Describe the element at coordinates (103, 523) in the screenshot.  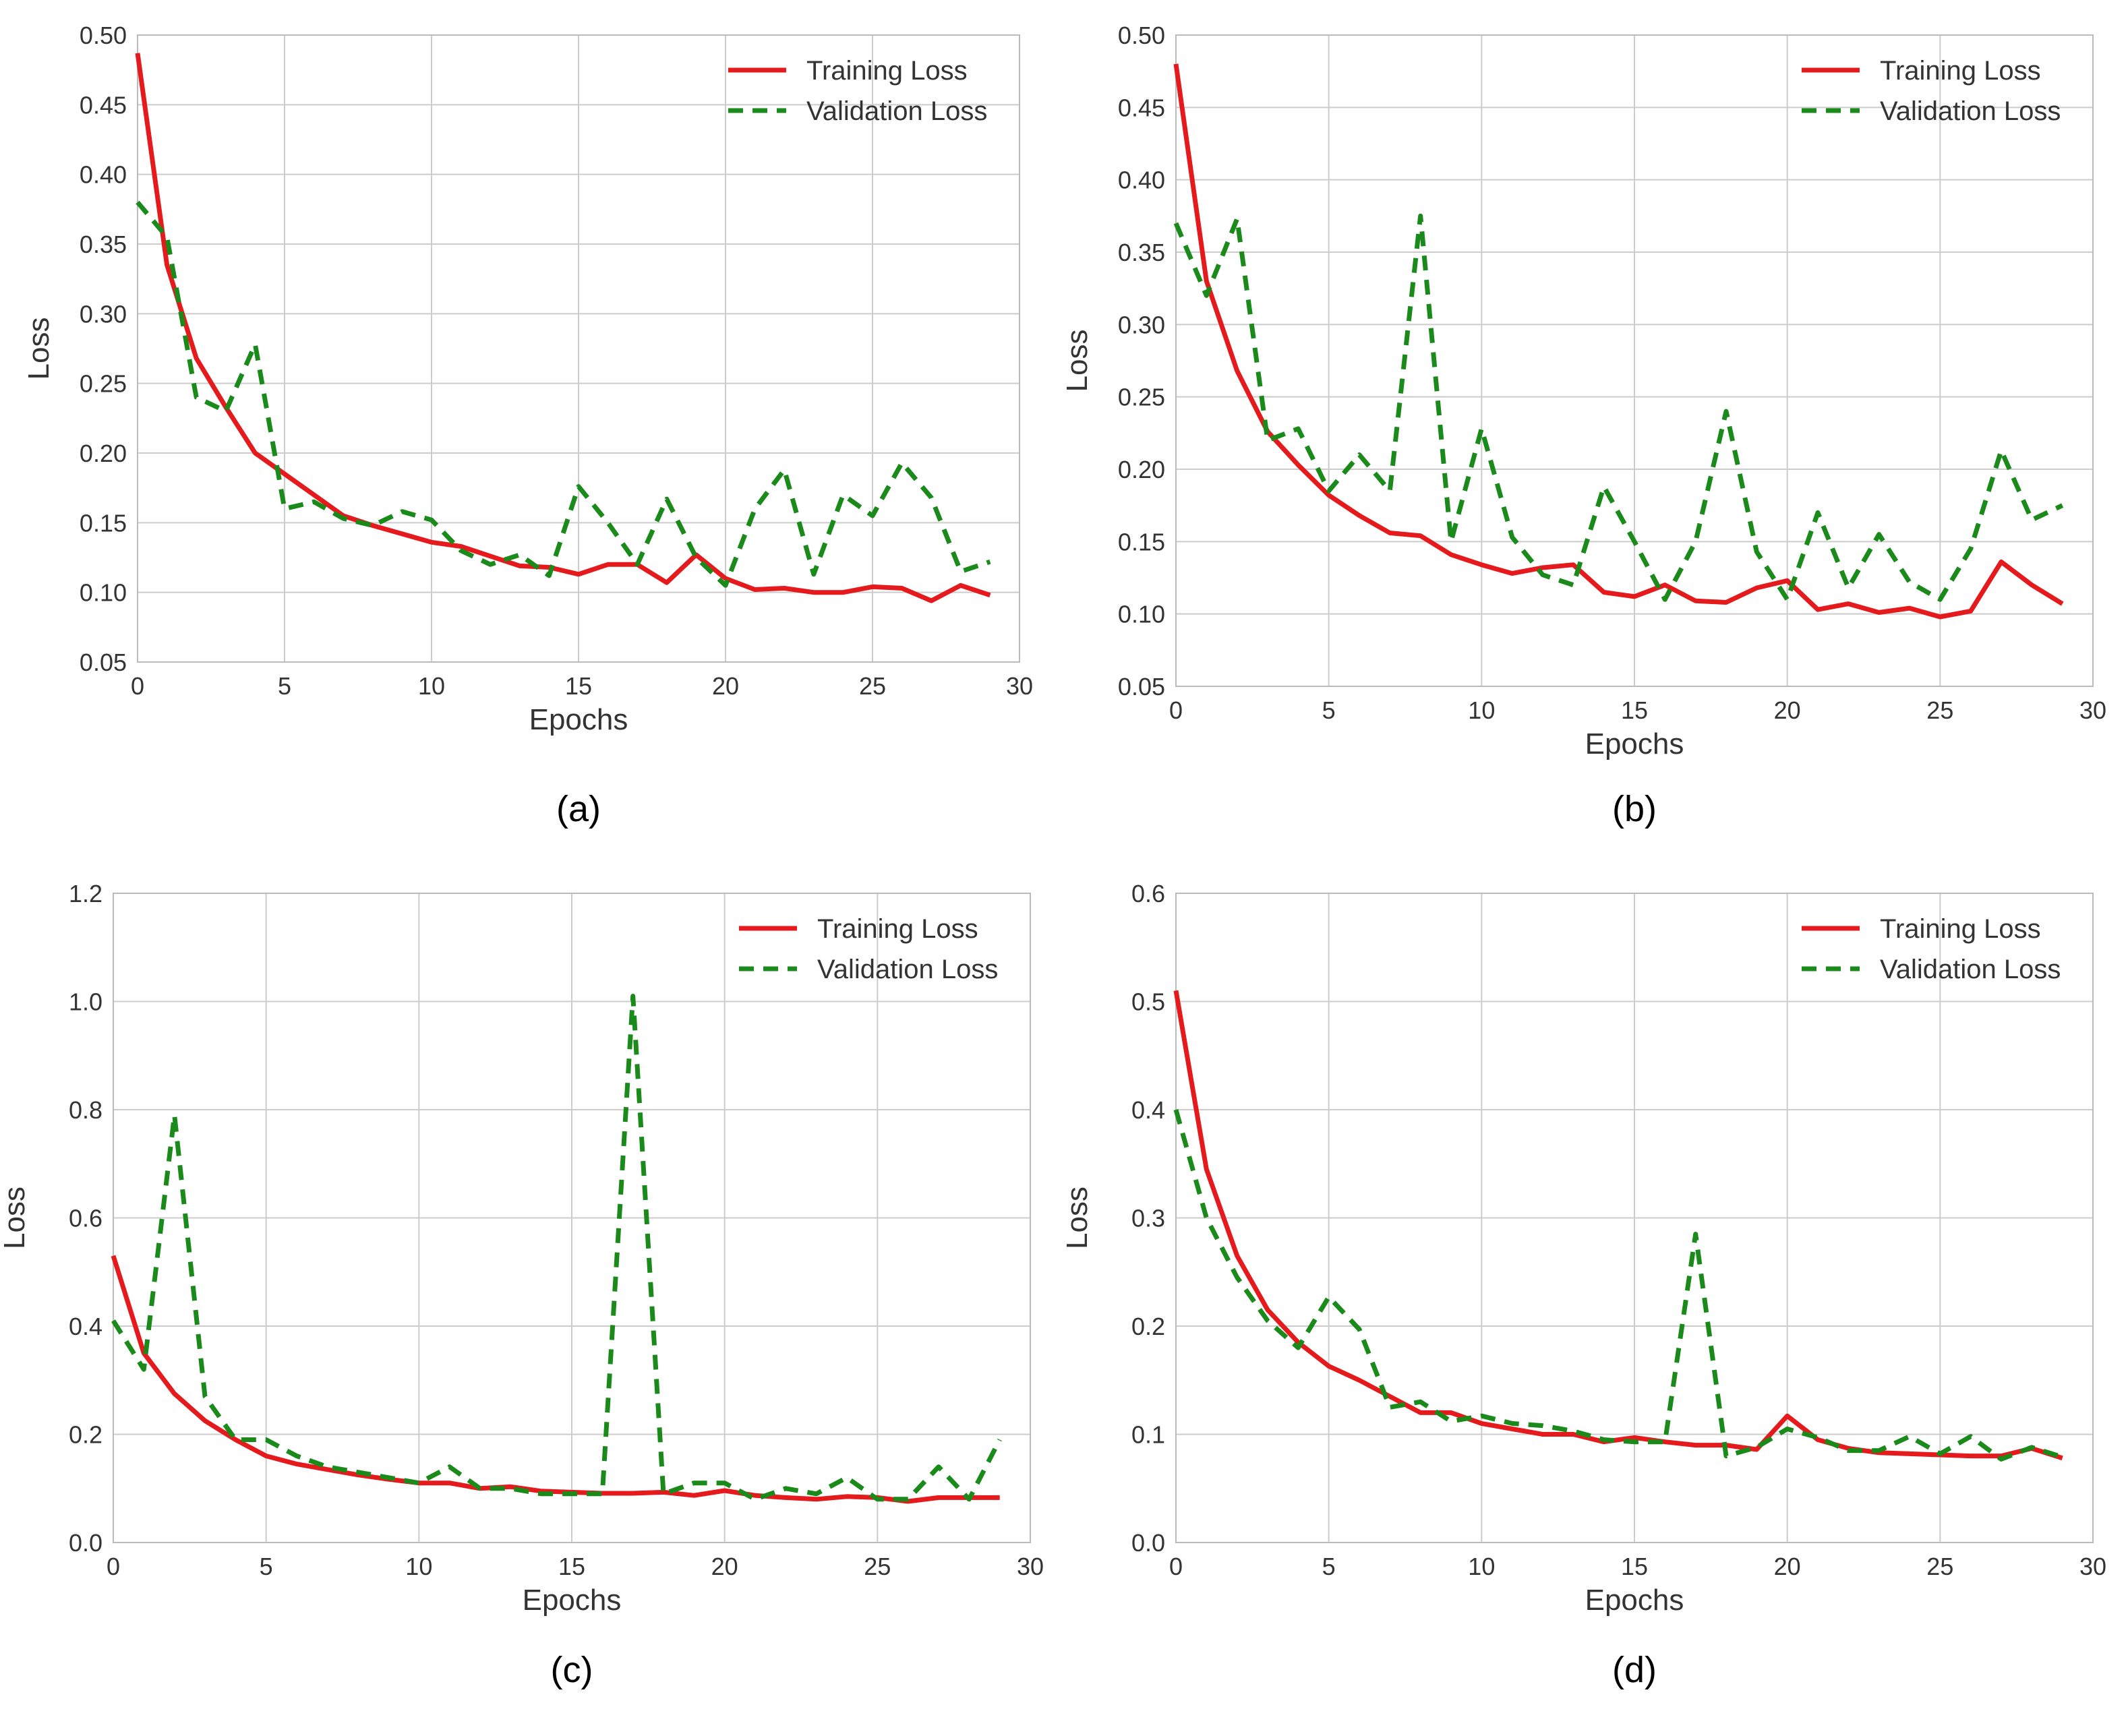
I see `y-tick-label: 0.15` at that location.